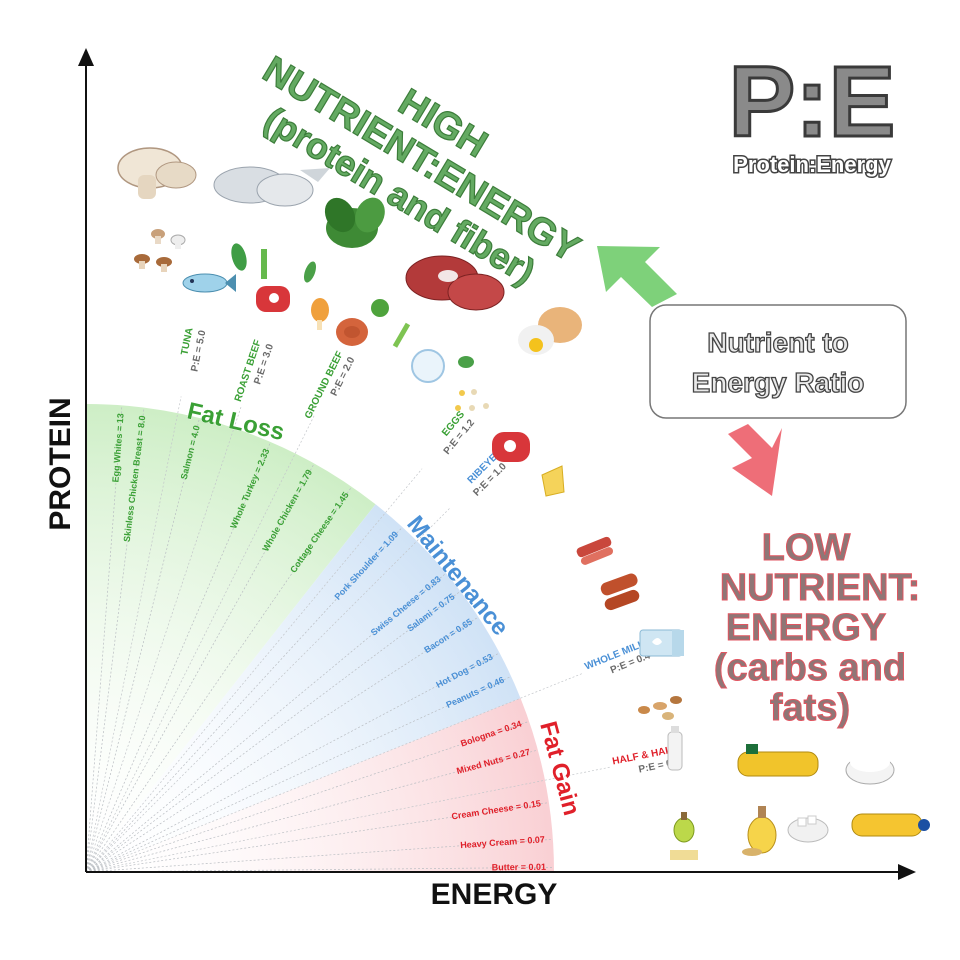  I want to click on nutrient-ratio-box: Nutrient to Energy Ratio, so click(778, 361).